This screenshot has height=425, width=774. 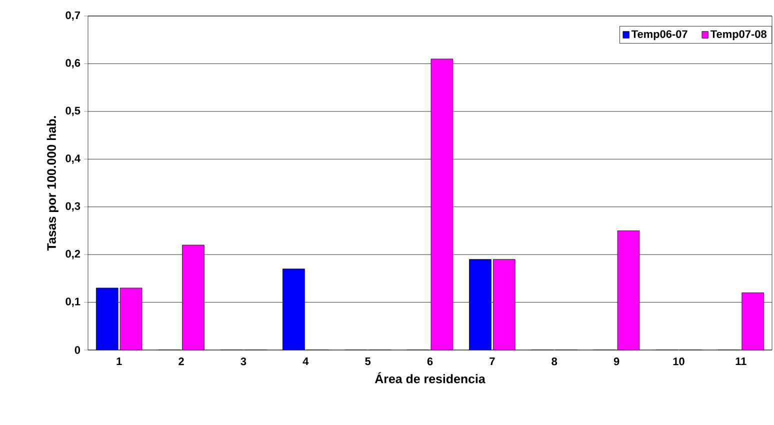 What do you see at coordinates (73, 207) in the screenshot?
I see `y-tick-label: 0,3` at bounding box center [73, 207].